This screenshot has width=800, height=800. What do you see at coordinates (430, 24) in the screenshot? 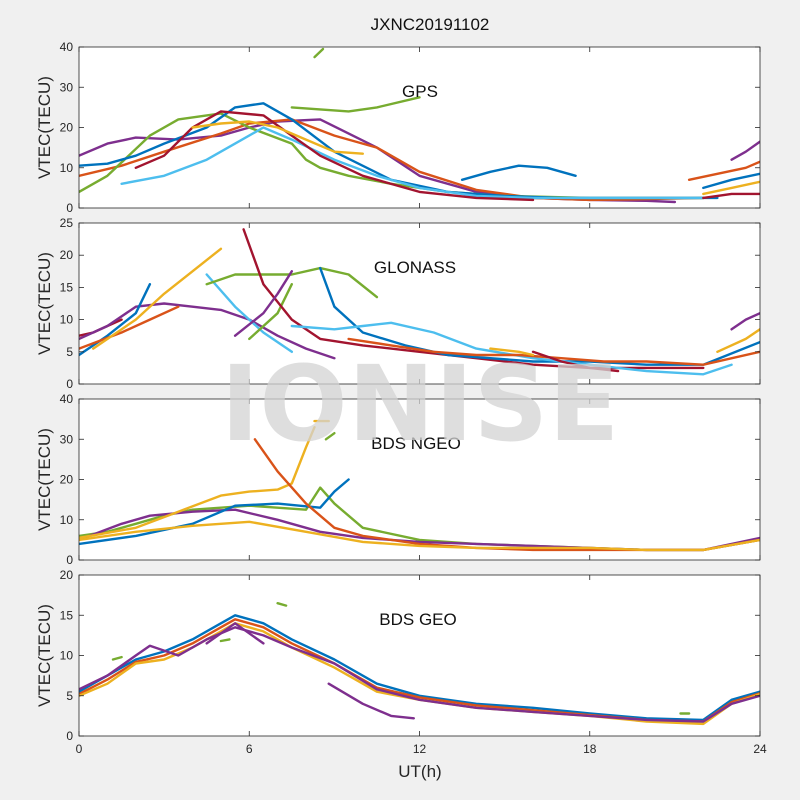
I see `figure-title: JXNC20191102` at bounding box center [430, 24].